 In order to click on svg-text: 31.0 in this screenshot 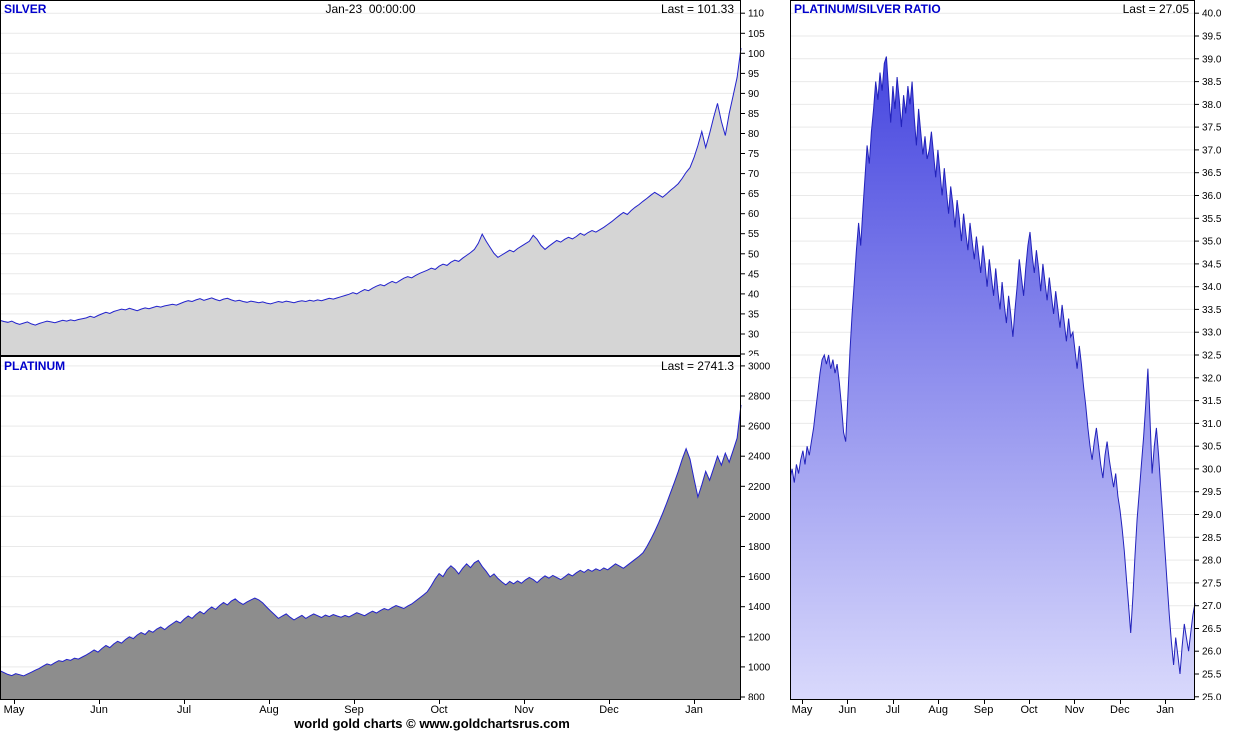, I will do `click(1212, 424)`.